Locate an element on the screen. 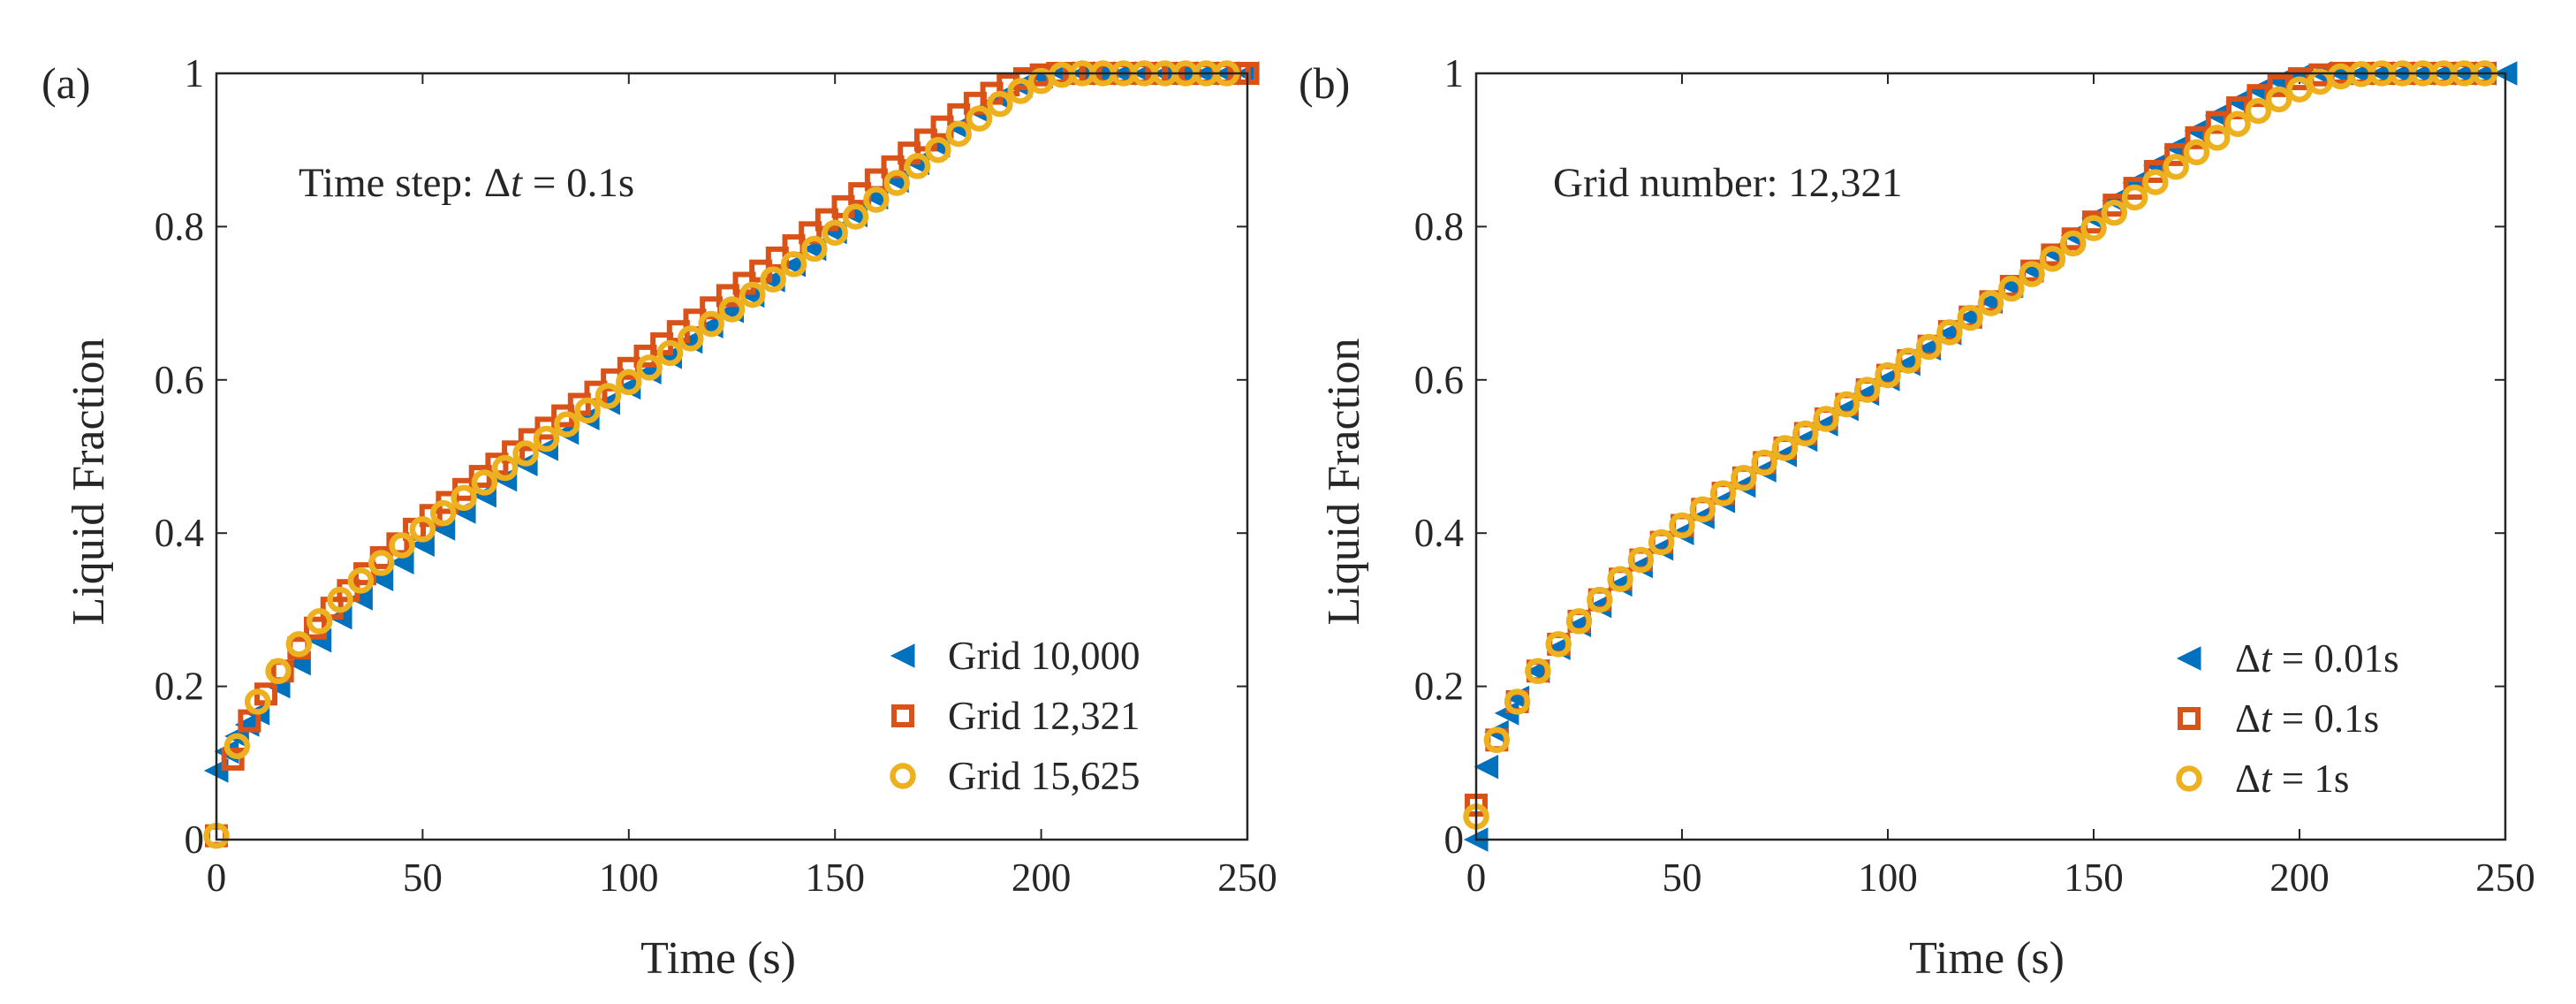 Image resolution: width=2576 pixels, height=1004 pixels. y-tick-label: 0.4 is located at coordinates (1439, 533).